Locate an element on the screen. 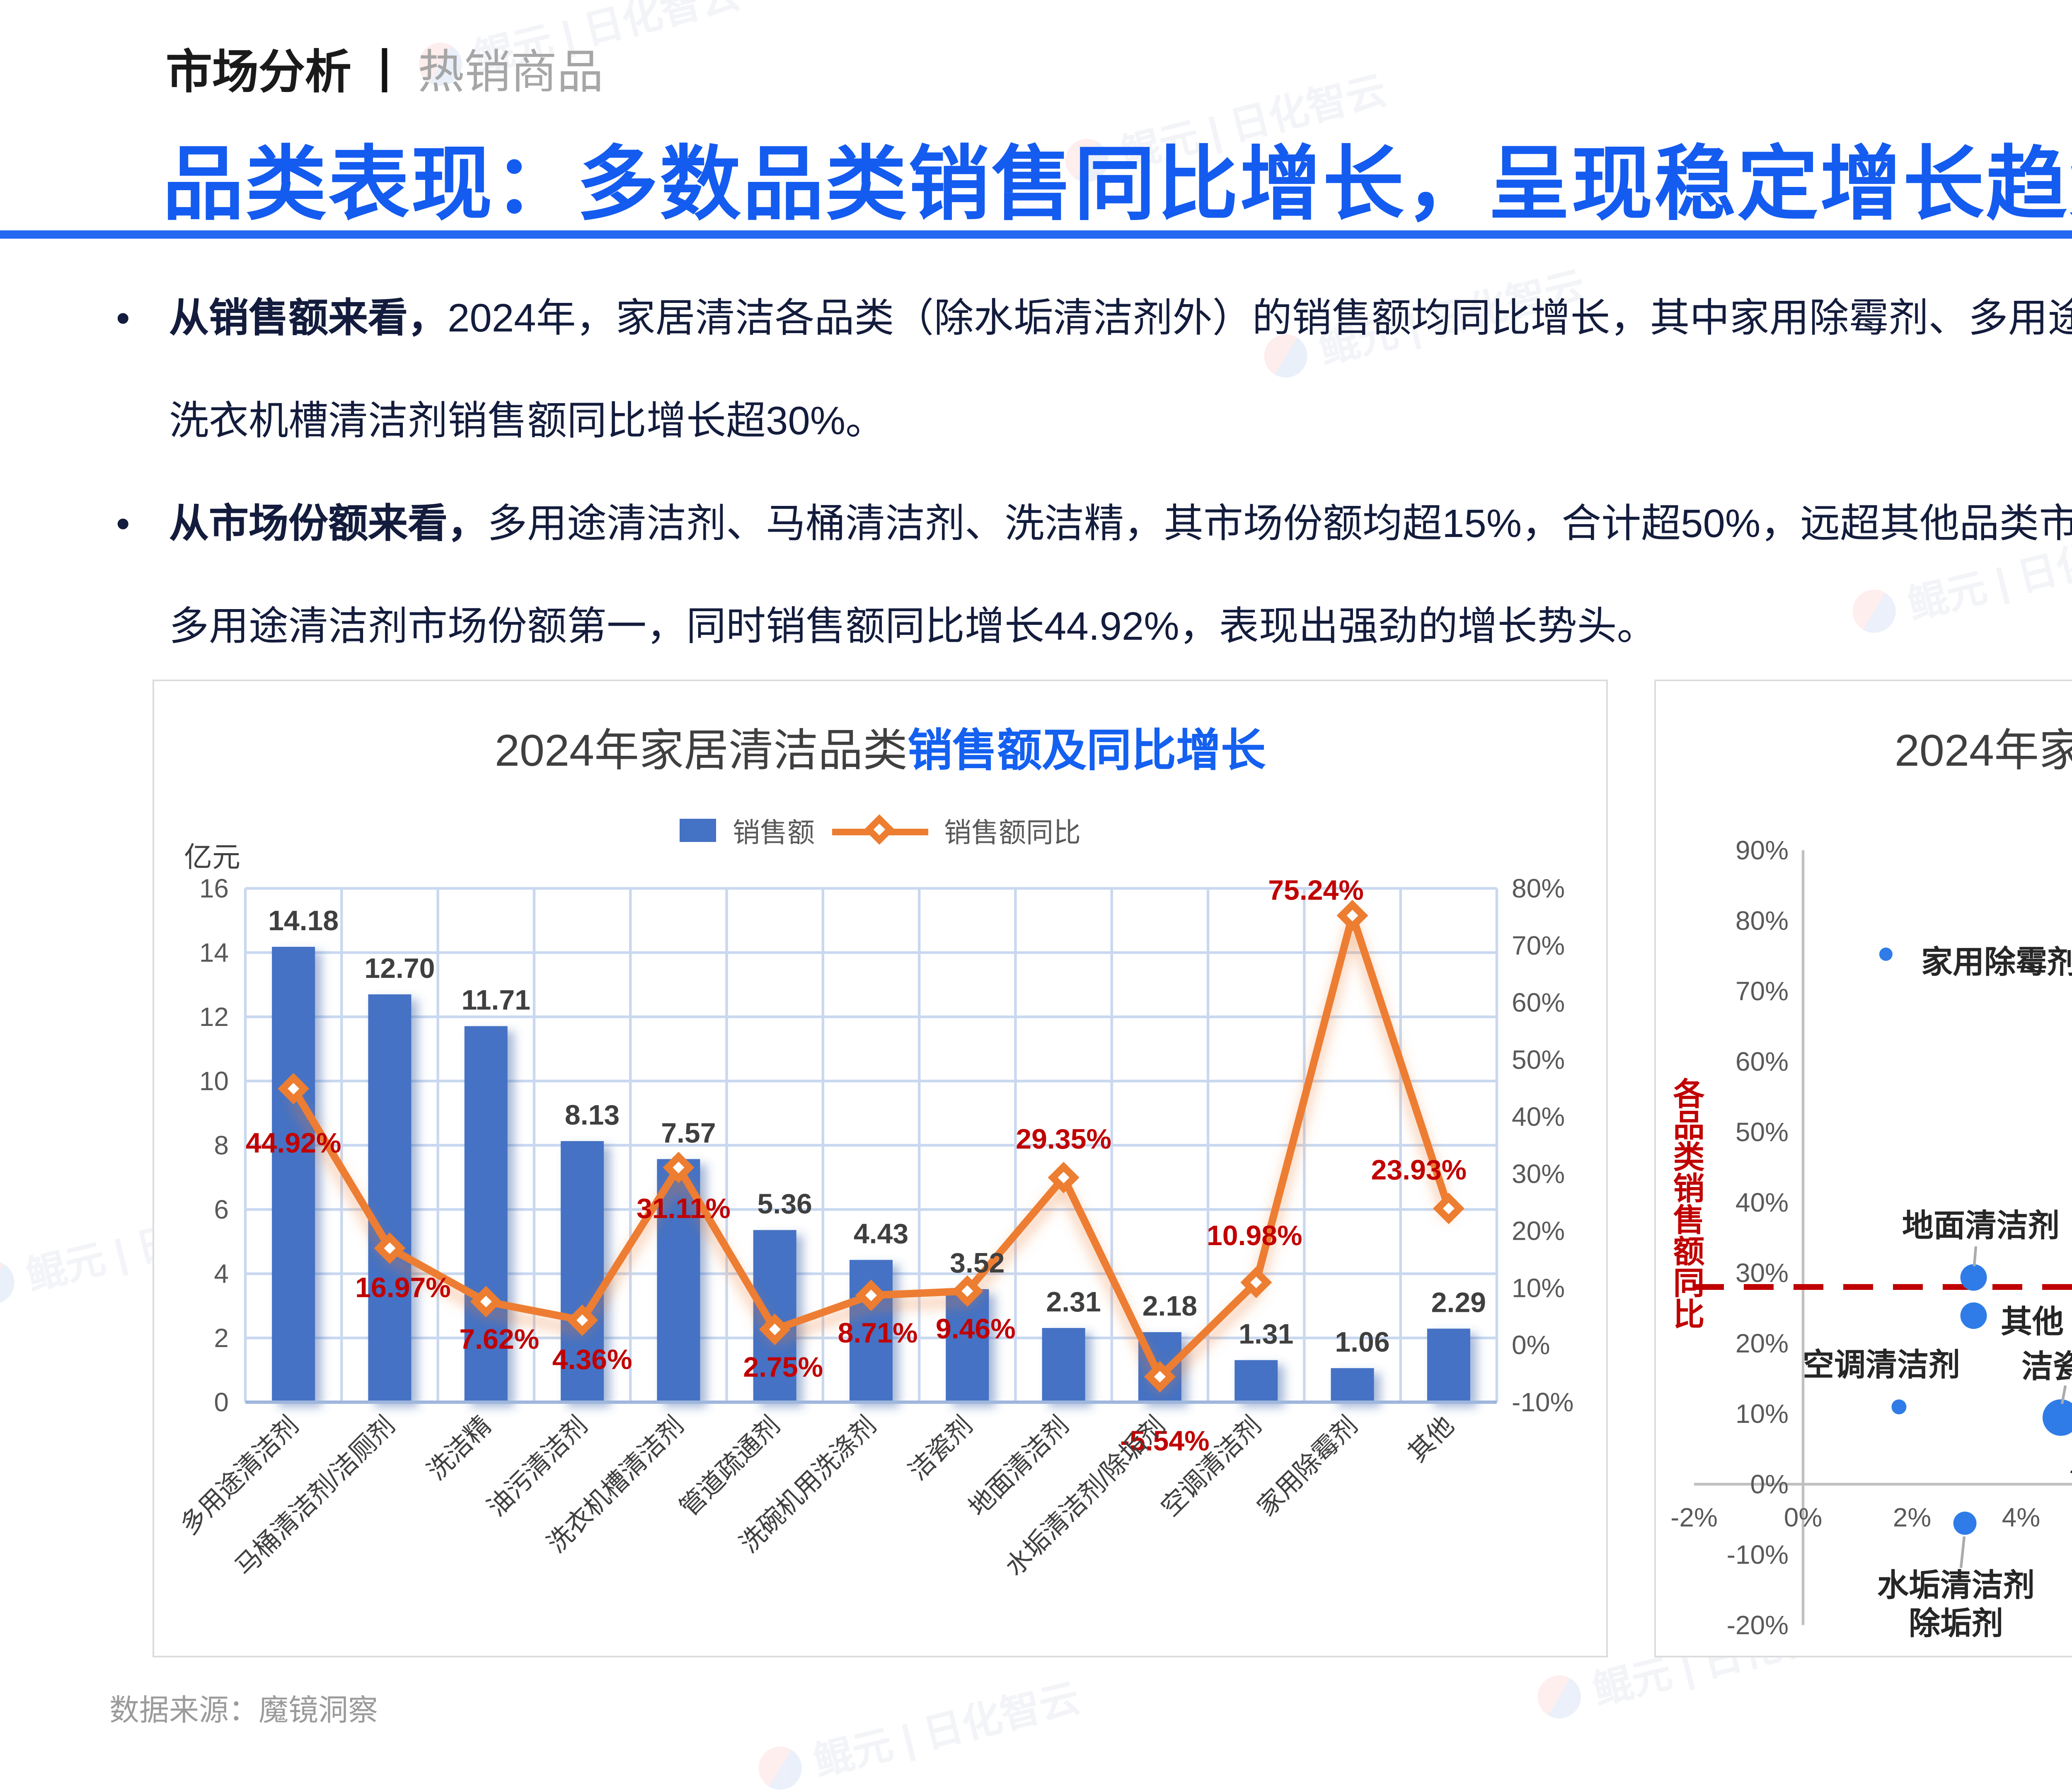  breadcrumb: 市场分析丨热销商品 is located at coordinates (384, 69).